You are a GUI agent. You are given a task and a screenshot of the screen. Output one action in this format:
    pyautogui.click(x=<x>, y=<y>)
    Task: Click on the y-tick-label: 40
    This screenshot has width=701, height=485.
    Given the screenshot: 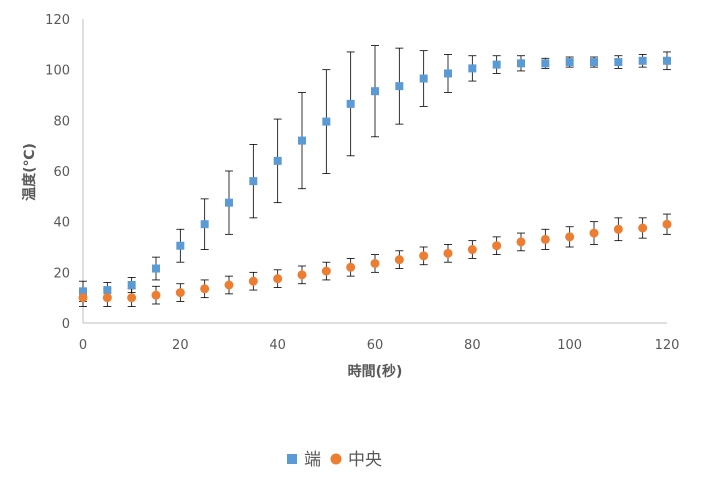 What is the action you would take?
    pyautogui.click(x=61, y=223)
    